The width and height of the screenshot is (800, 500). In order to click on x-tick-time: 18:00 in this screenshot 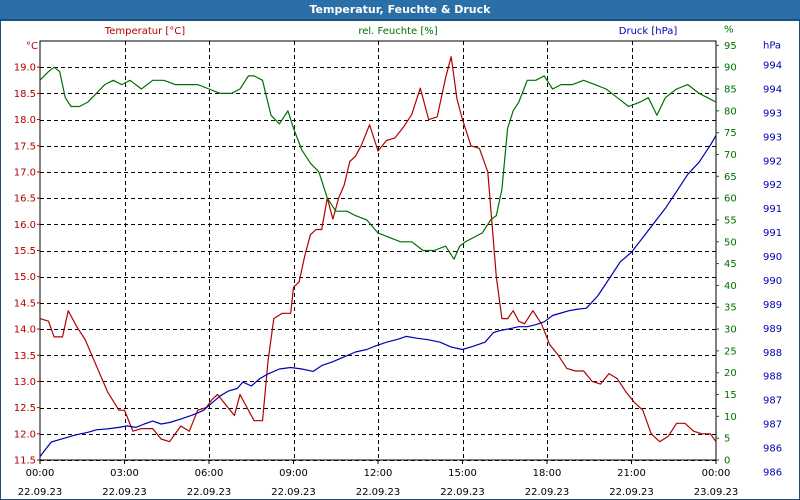, I will do `click(547, 473)`.